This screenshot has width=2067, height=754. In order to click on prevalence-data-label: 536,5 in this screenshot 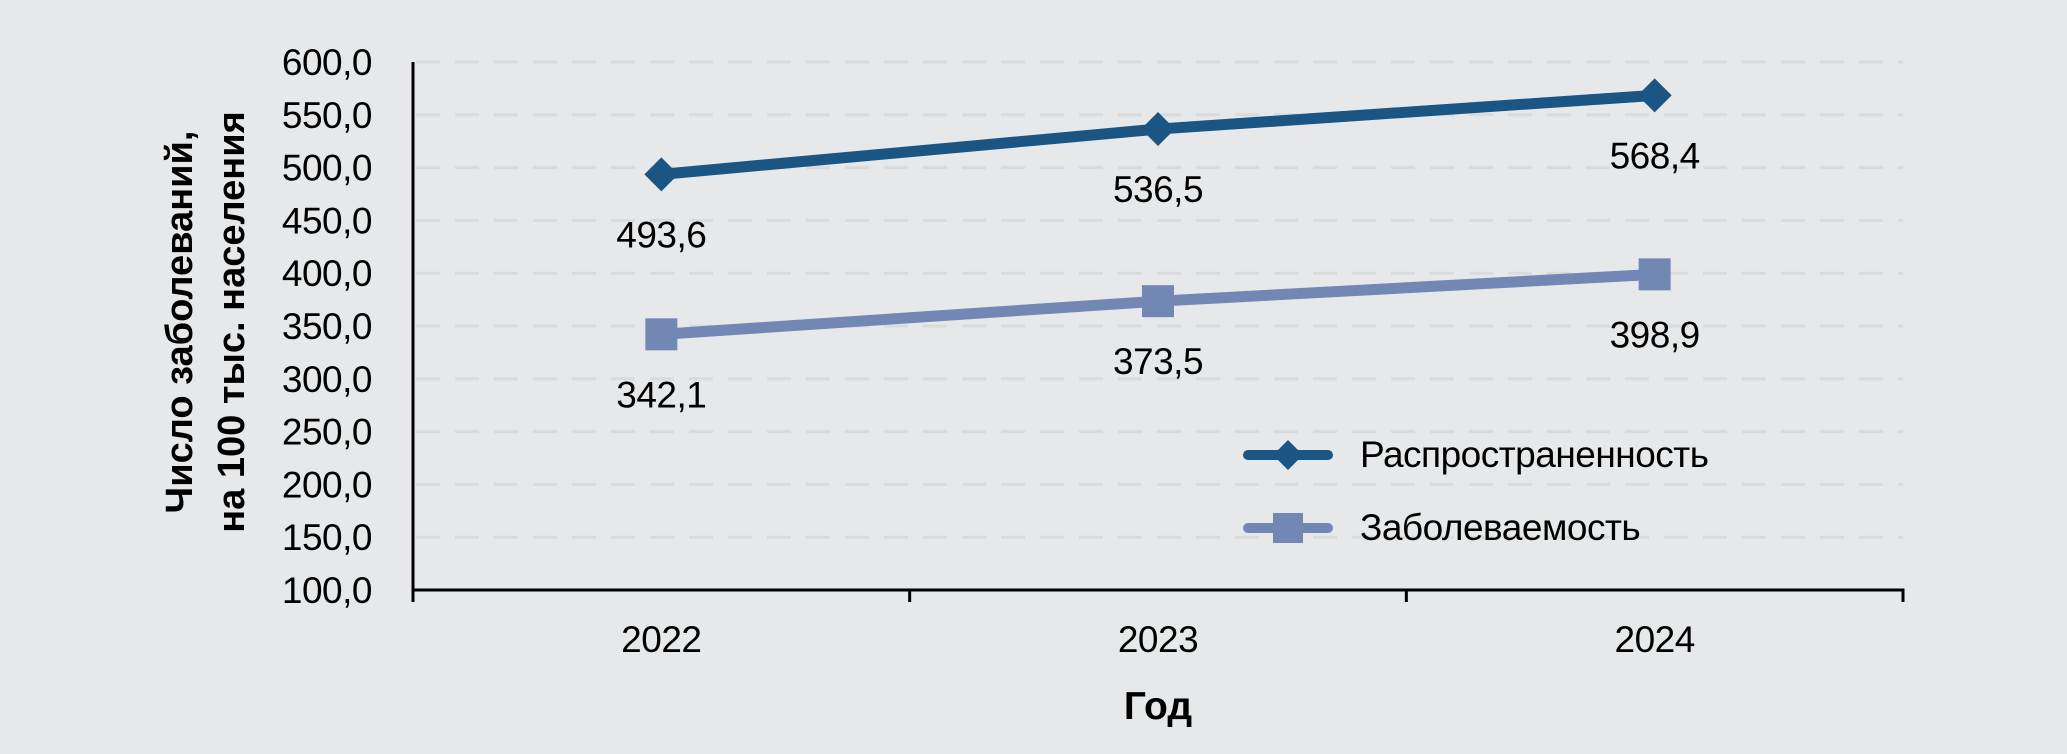, I will do `click(1158, 189)`.